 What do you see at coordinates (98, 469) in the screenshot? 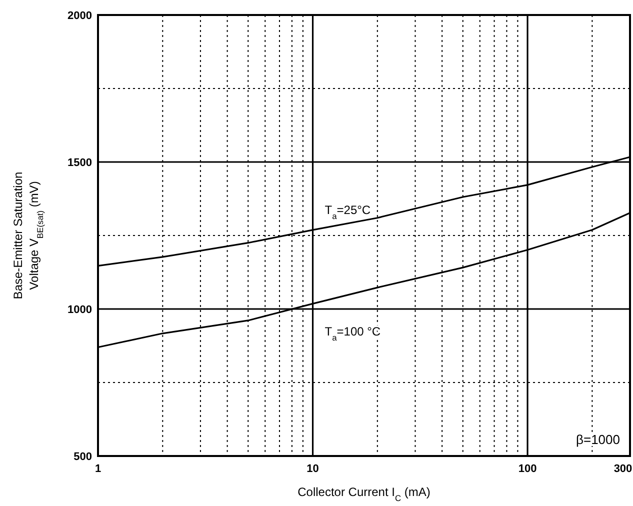
I see `x-tick-label: 1` at bounding box center [98, 469].